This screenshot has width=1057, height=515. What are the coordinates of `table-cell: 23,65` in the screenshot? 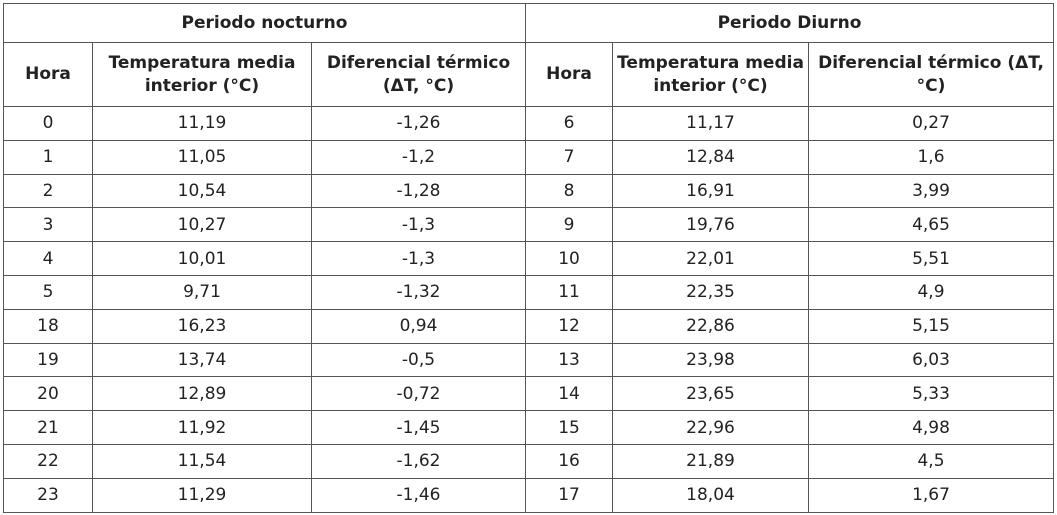 It's located at (711, 394).